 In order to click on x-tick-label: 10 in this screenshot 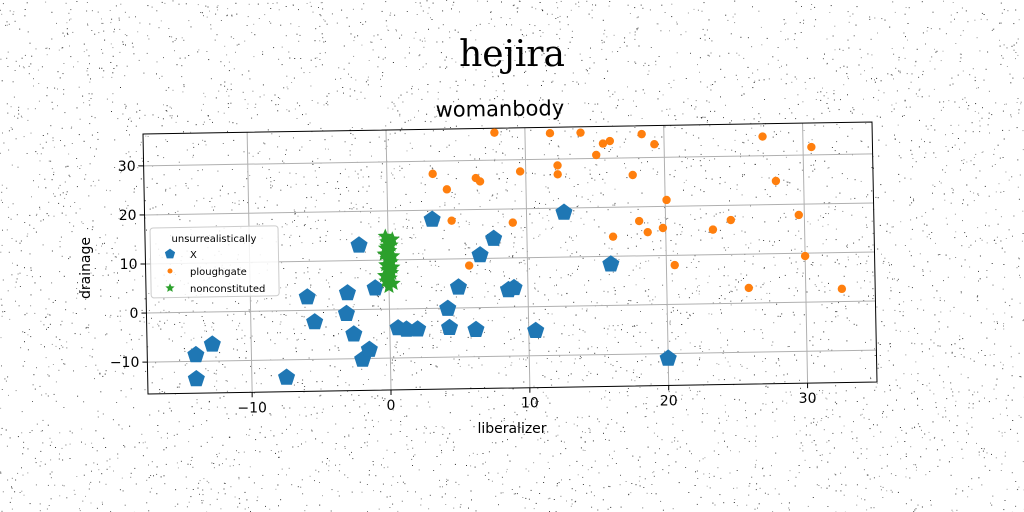, I will do `click(530, 404)`.